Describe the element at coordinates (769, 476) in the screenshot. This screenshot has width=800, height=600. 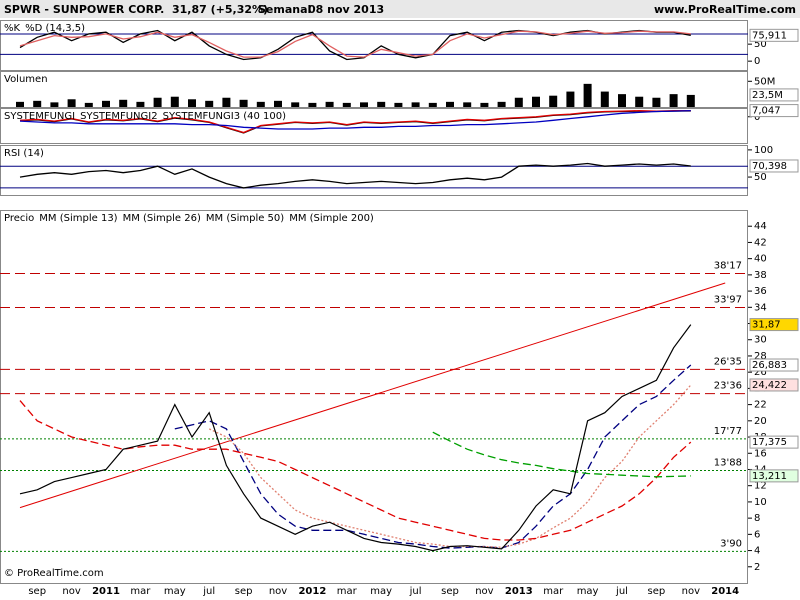
I see `value-tag-label: 13,211` at that location.